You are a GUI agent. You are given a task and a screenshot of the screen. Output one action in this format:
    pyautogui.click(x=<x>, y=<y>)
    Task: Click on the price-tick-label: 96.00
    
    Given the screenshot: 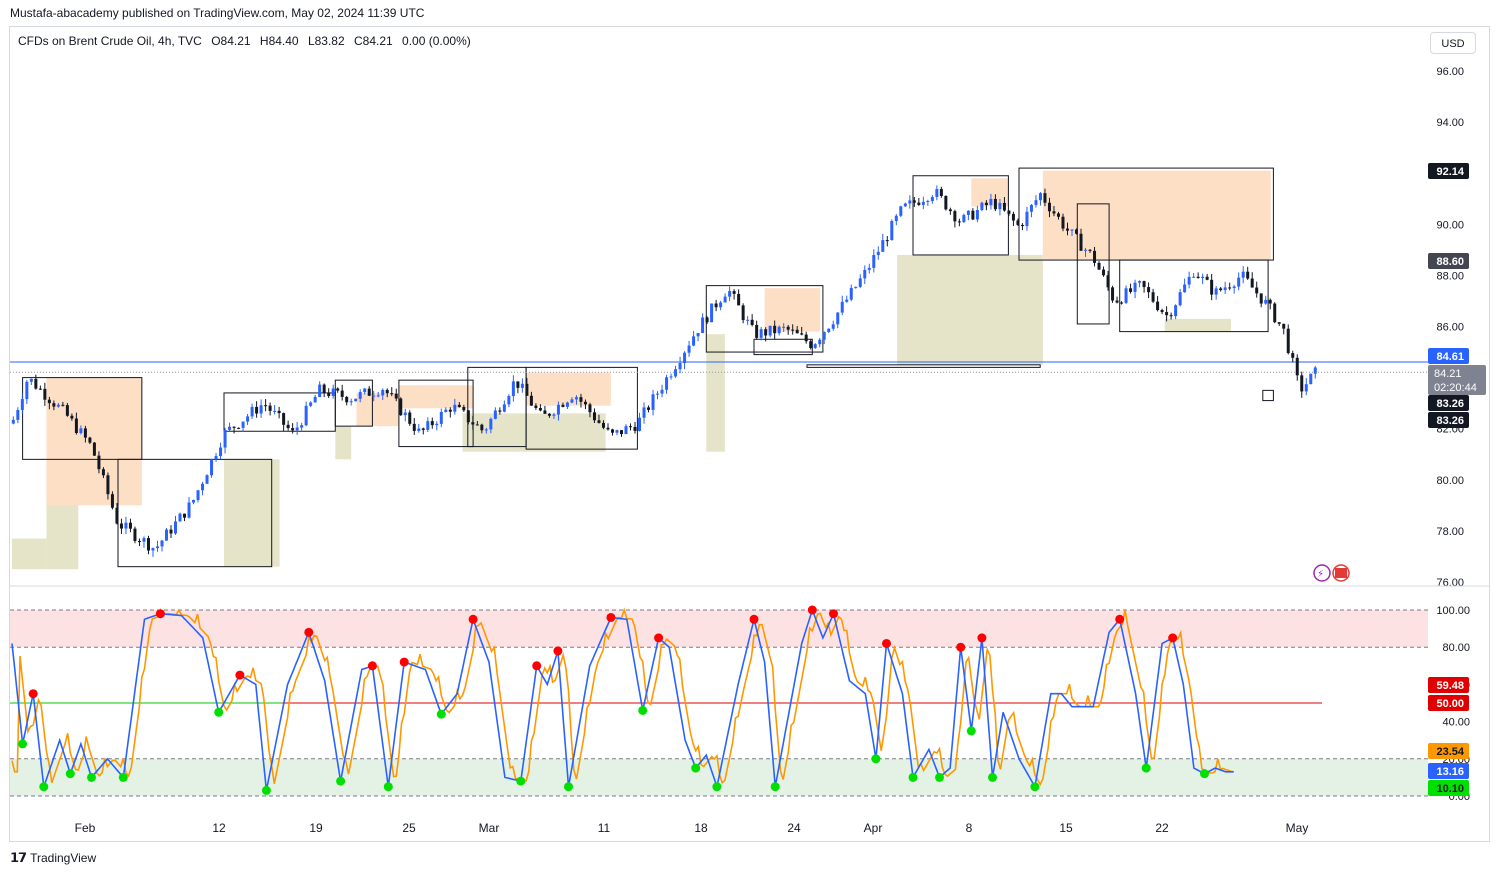 What is the action you would take?
    pyautogui.click(x=1450, y=72)
    